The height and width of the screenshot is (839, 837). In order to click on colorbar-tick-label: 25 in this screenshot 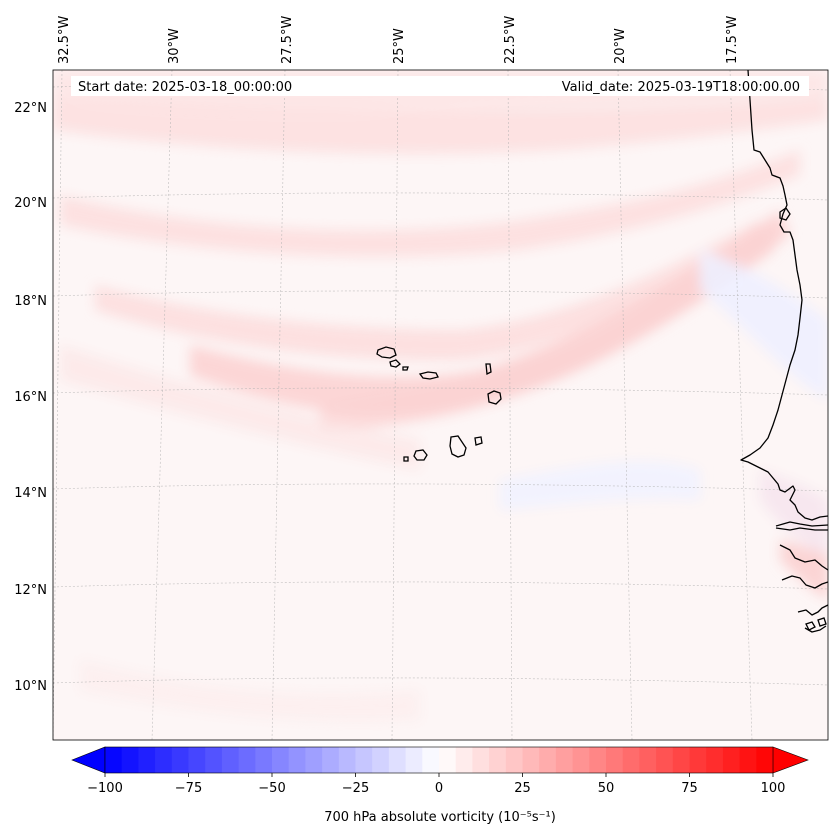, I will do `click(522, 788)`.